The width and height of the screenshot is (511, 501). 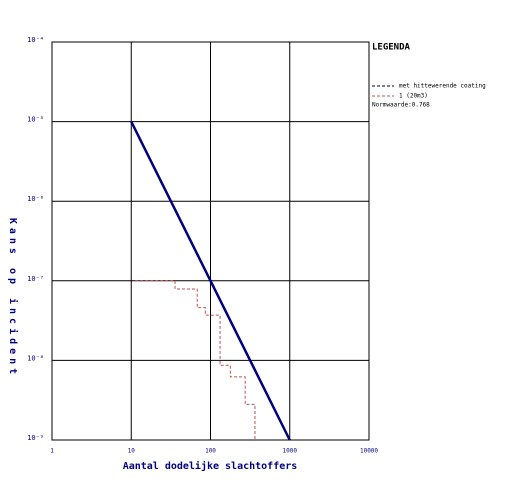 I want to click on x-tick-label: 1000, so click(x=290, y=451).